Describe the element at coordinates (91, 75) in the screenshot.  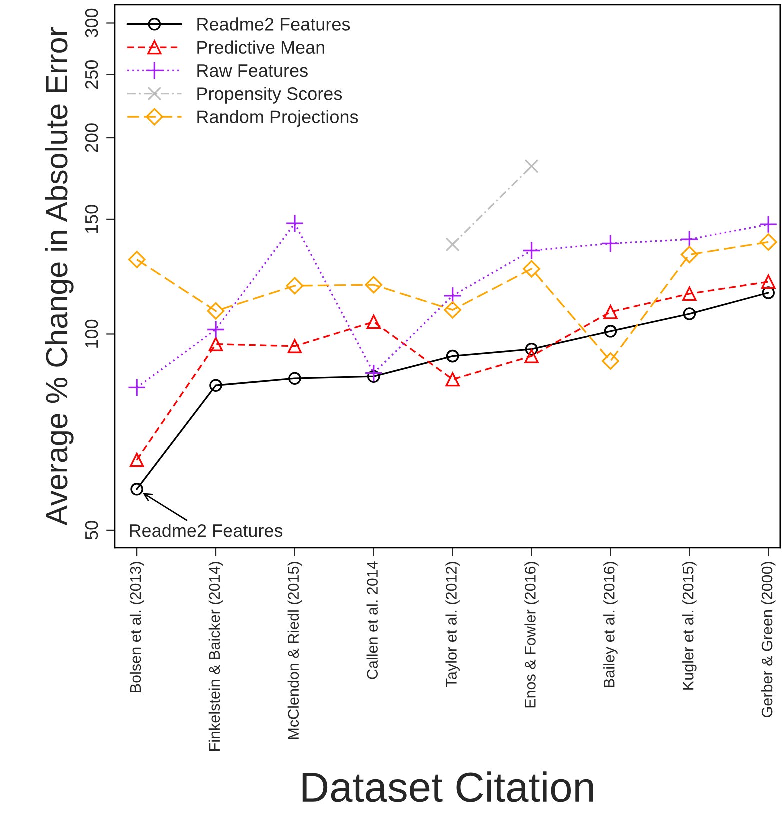
I see `y-tick-label: 250` at that location.